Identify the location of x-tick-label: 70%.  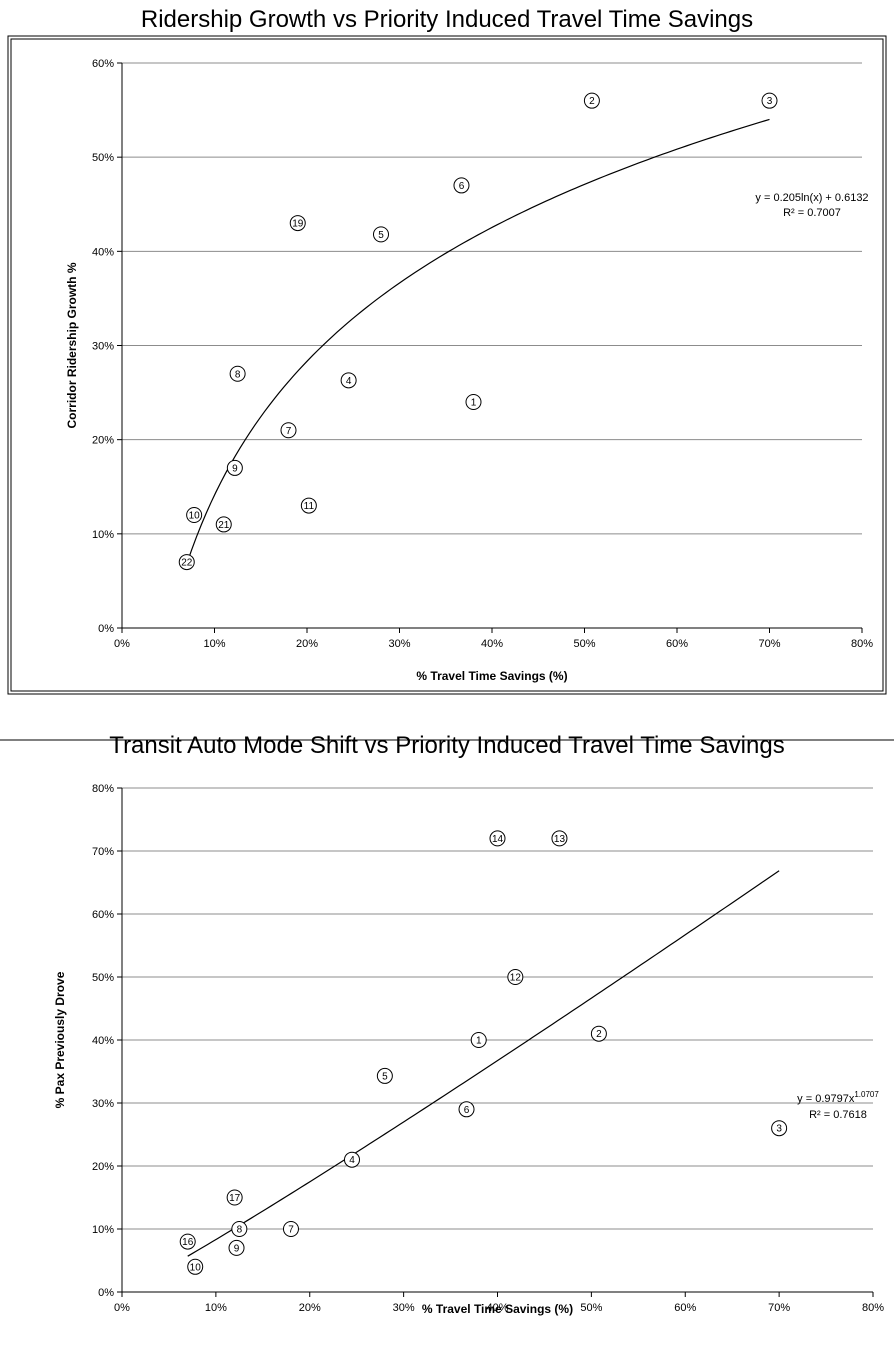
(769, 644).